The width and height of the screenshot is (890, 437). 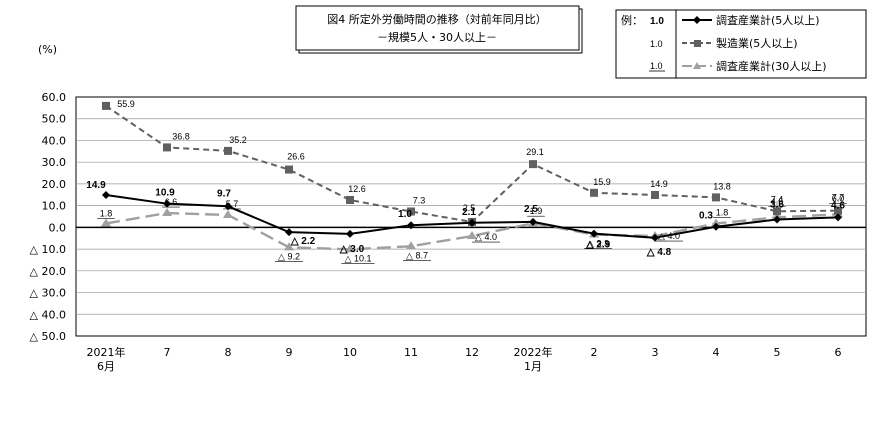 I want to click on data-label-series-0: 9.7, so click(x=224, y=193).